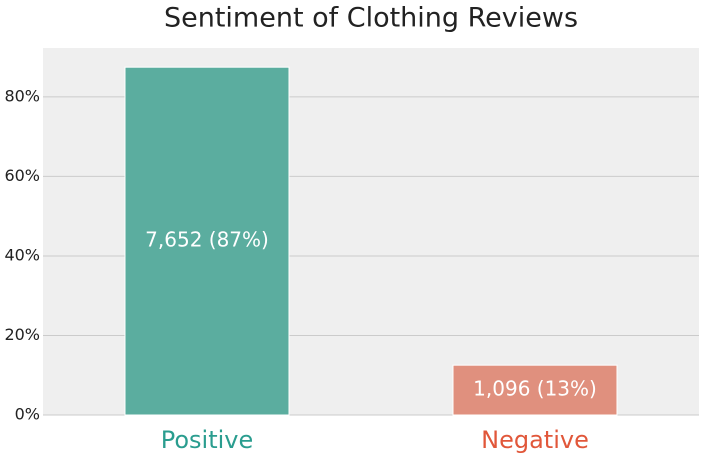 The width and height of the screenshot is (704, 461). What do you see at coordinates (27, 414) in the screenshot?
I see `y-tick-label: 0%` at bounding box center [27, 414].